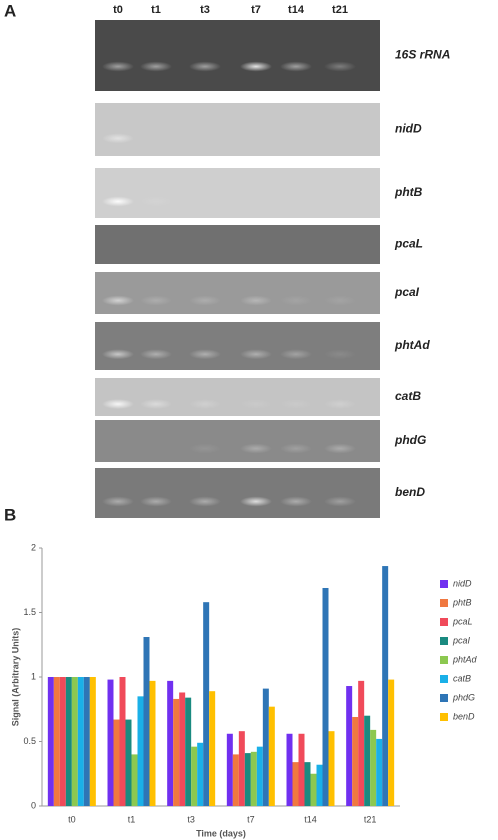 The height and width of the screenshot is (840, 498). Describe the element at coordinates (15, 677) in the screenshot. I see `y-axis-title: Signal (Arbitrary Units)` at that location.